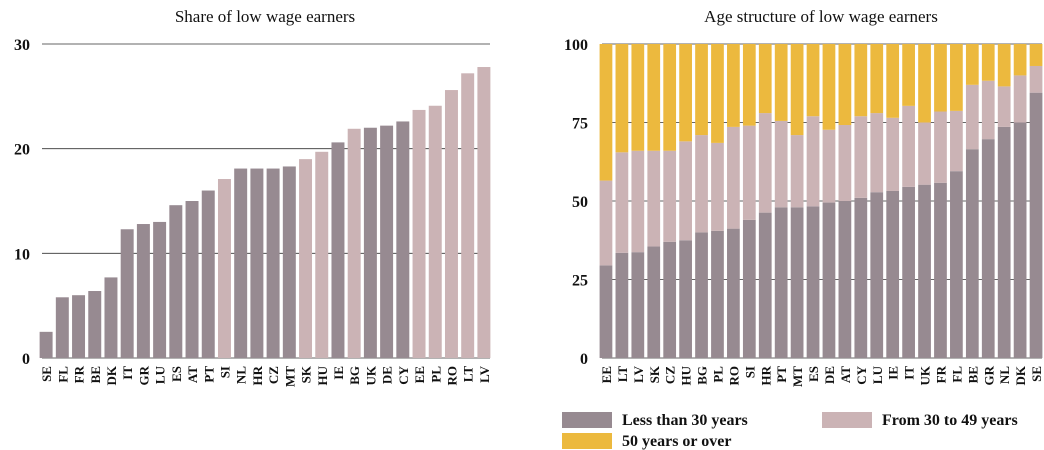 The image size is (1044, 450). I want to click on x-tick-label: SE, so click(1036, 374).